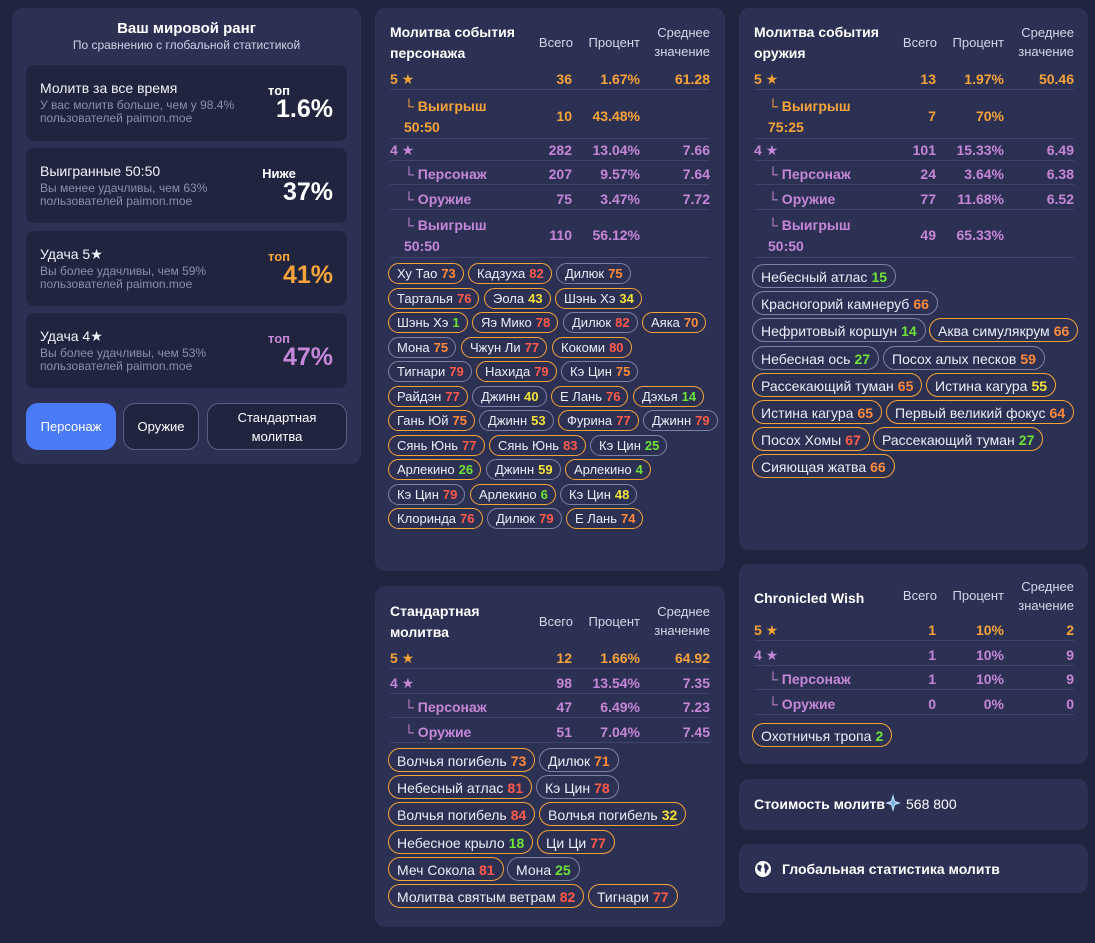  I want to click on row-percent: 10%, so click(989, 654).